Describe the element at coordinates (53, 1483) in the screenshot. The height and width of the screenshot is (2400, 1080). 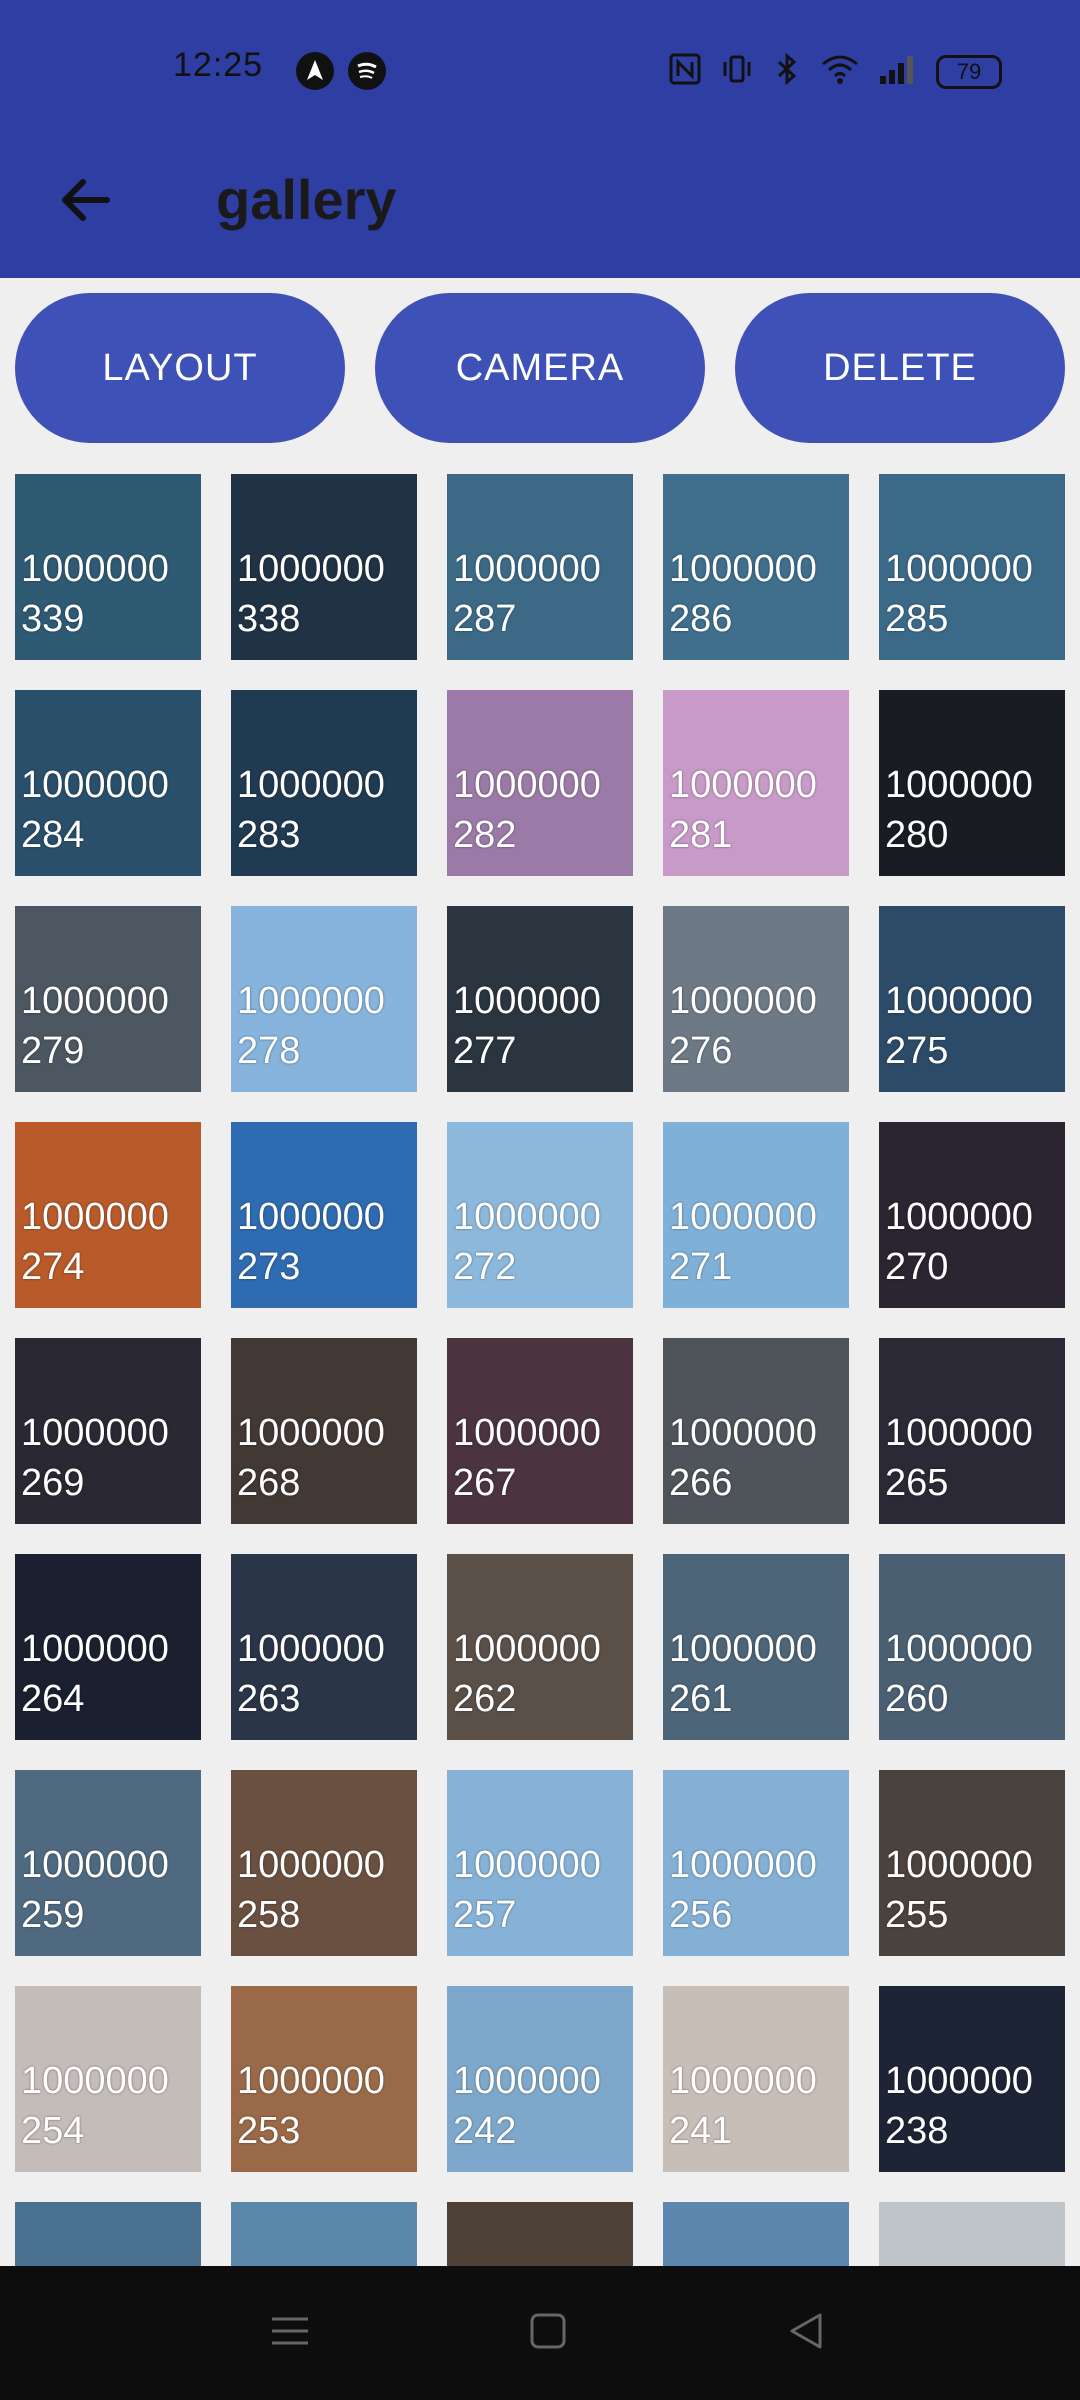
I see `thumbnail-label-line2: 269` at that location.